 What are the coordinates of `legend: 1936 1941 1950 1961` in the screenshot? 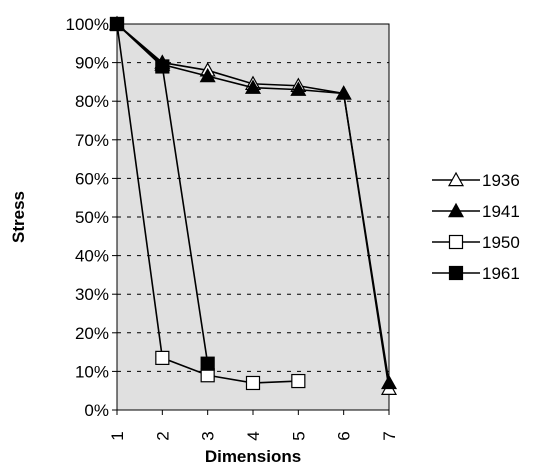 It's located at (476, 227).